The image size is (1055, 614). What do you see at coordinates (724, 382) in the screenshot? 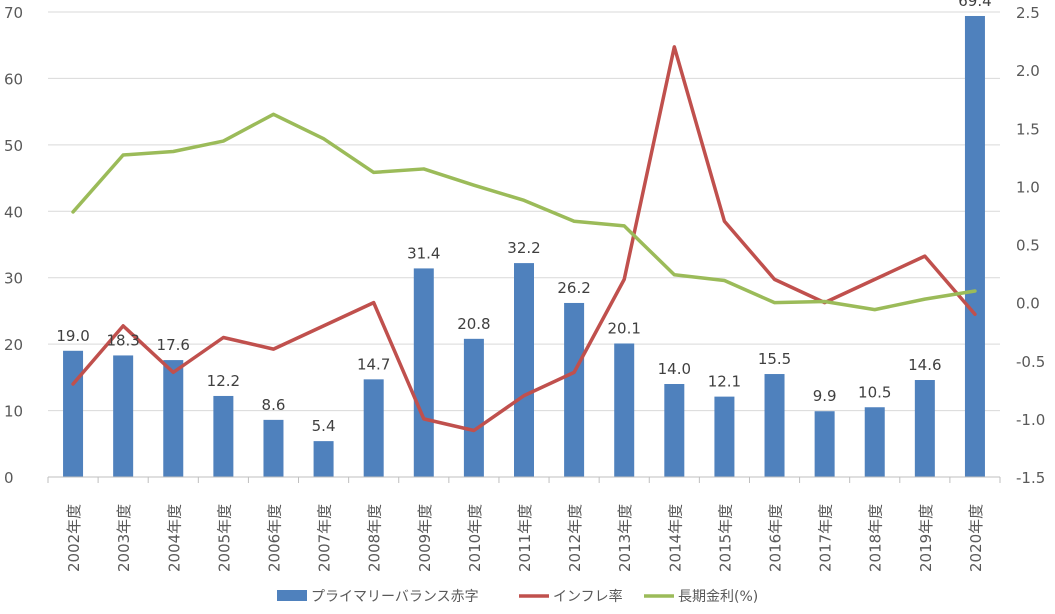
I see `bar-data-label: 12.1` at bounding box center [724, 382].